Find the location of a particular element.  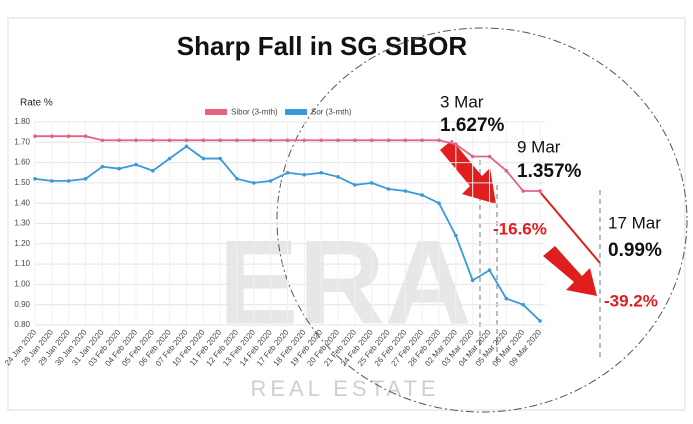

annotation: -16.6% is located at coordinates (520, 228).